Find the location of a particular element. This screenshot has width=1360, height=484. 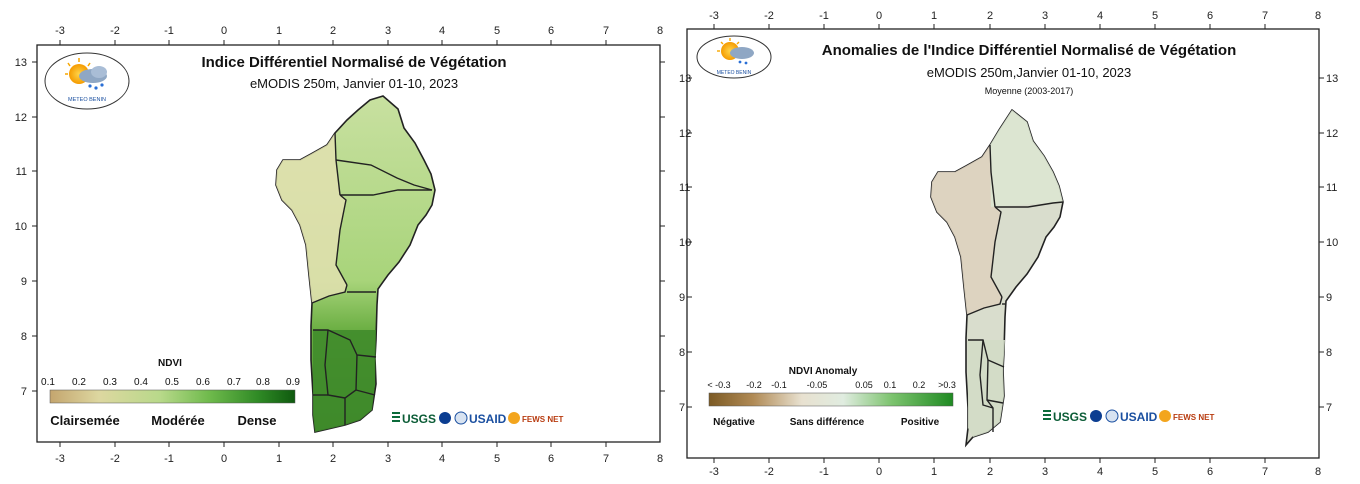

benin-ndvi-shape is located at coordinates (355, 264).